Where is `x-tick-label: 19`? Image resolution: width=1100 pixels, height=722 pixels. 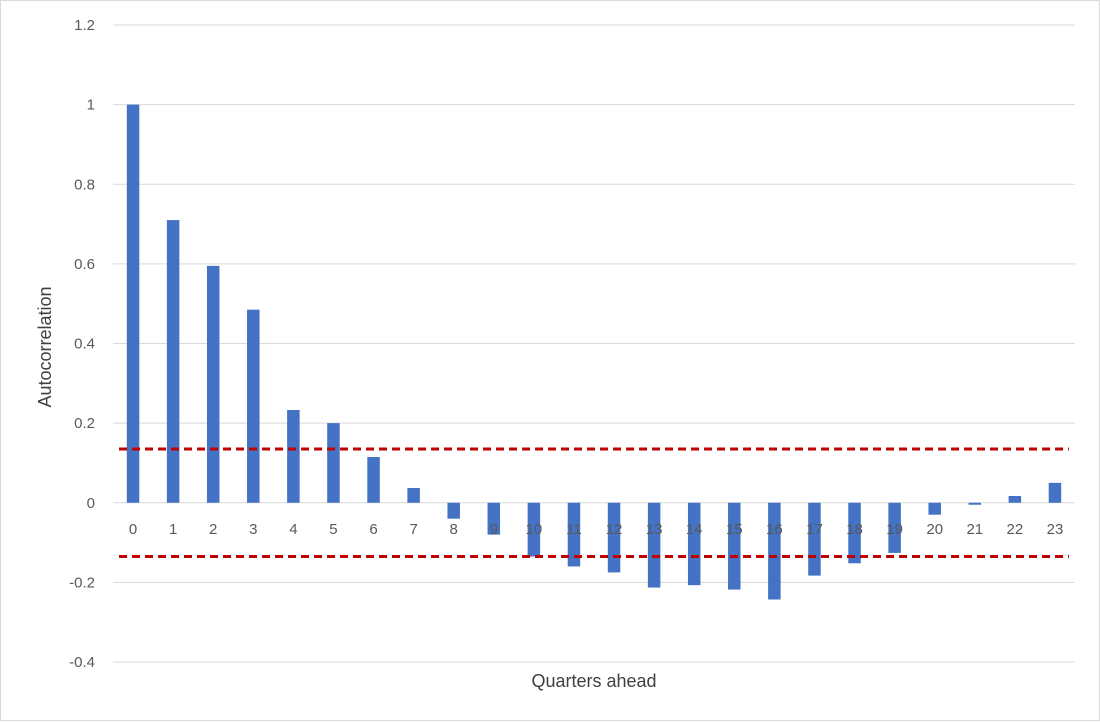
x-tick-label: 19 is located at coordinates (894, 529).